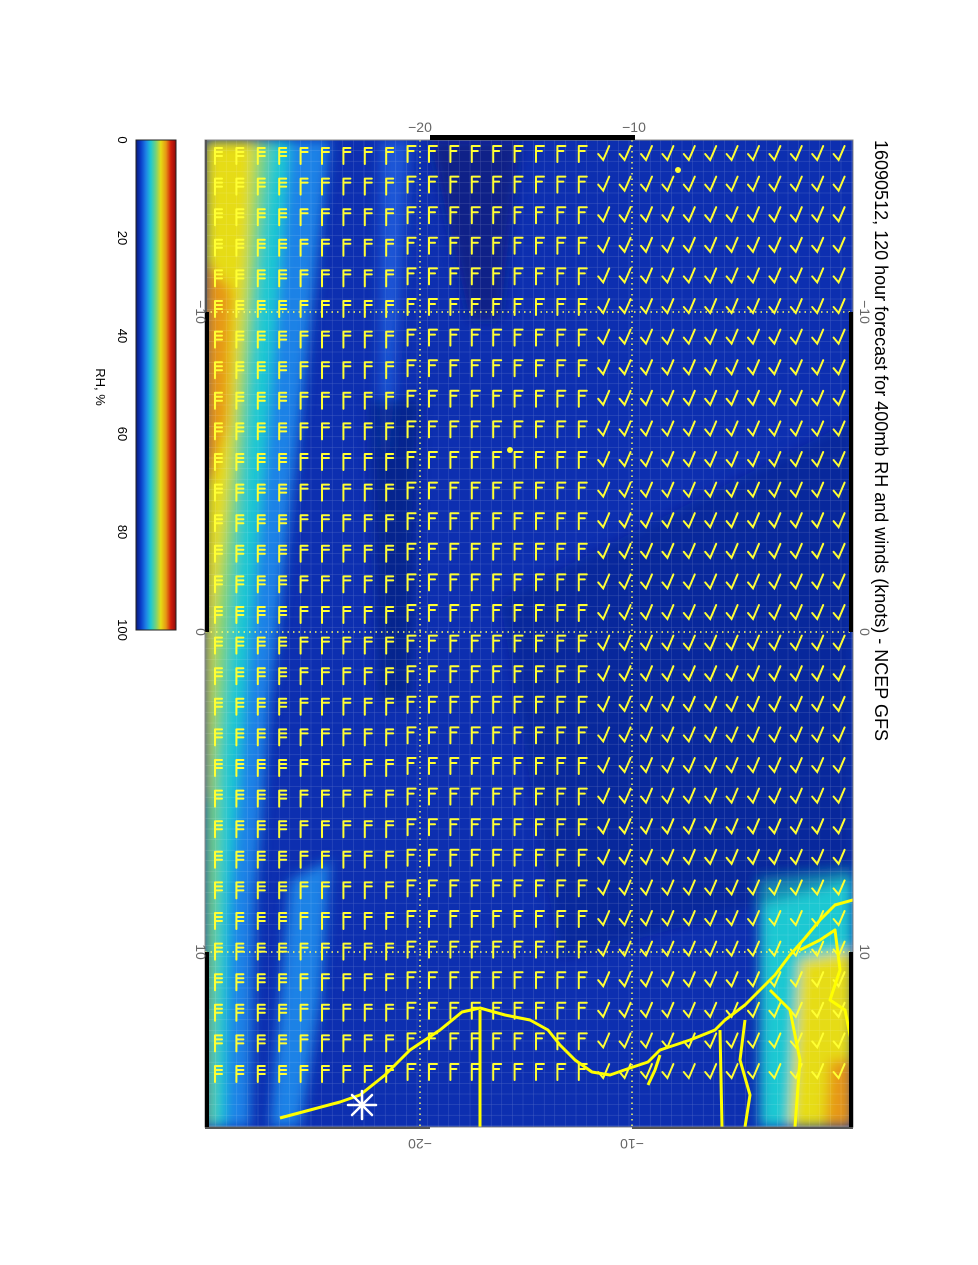 This screenshot has width=978, height=1265. What do you see at coordinates (122, 336) in the screenshot?
I see `colorbar-tick-label: 40` at bounding box center [122, 336].